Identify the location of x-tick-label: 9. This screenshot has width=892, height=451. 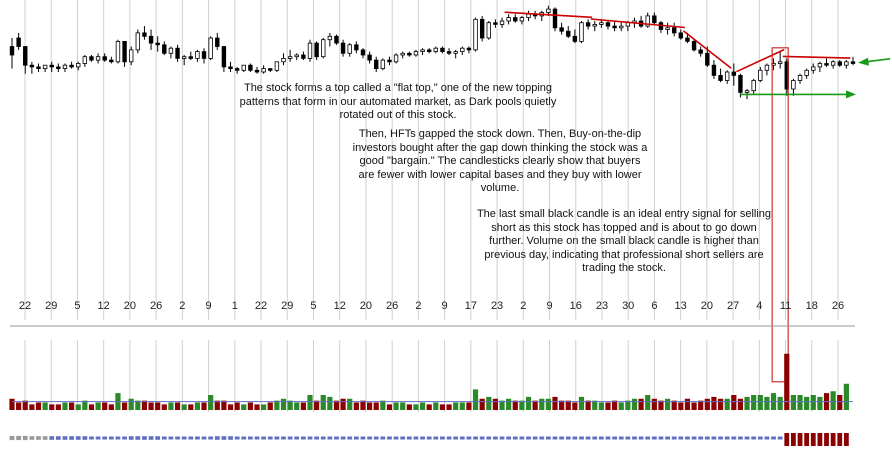
(445, 306).